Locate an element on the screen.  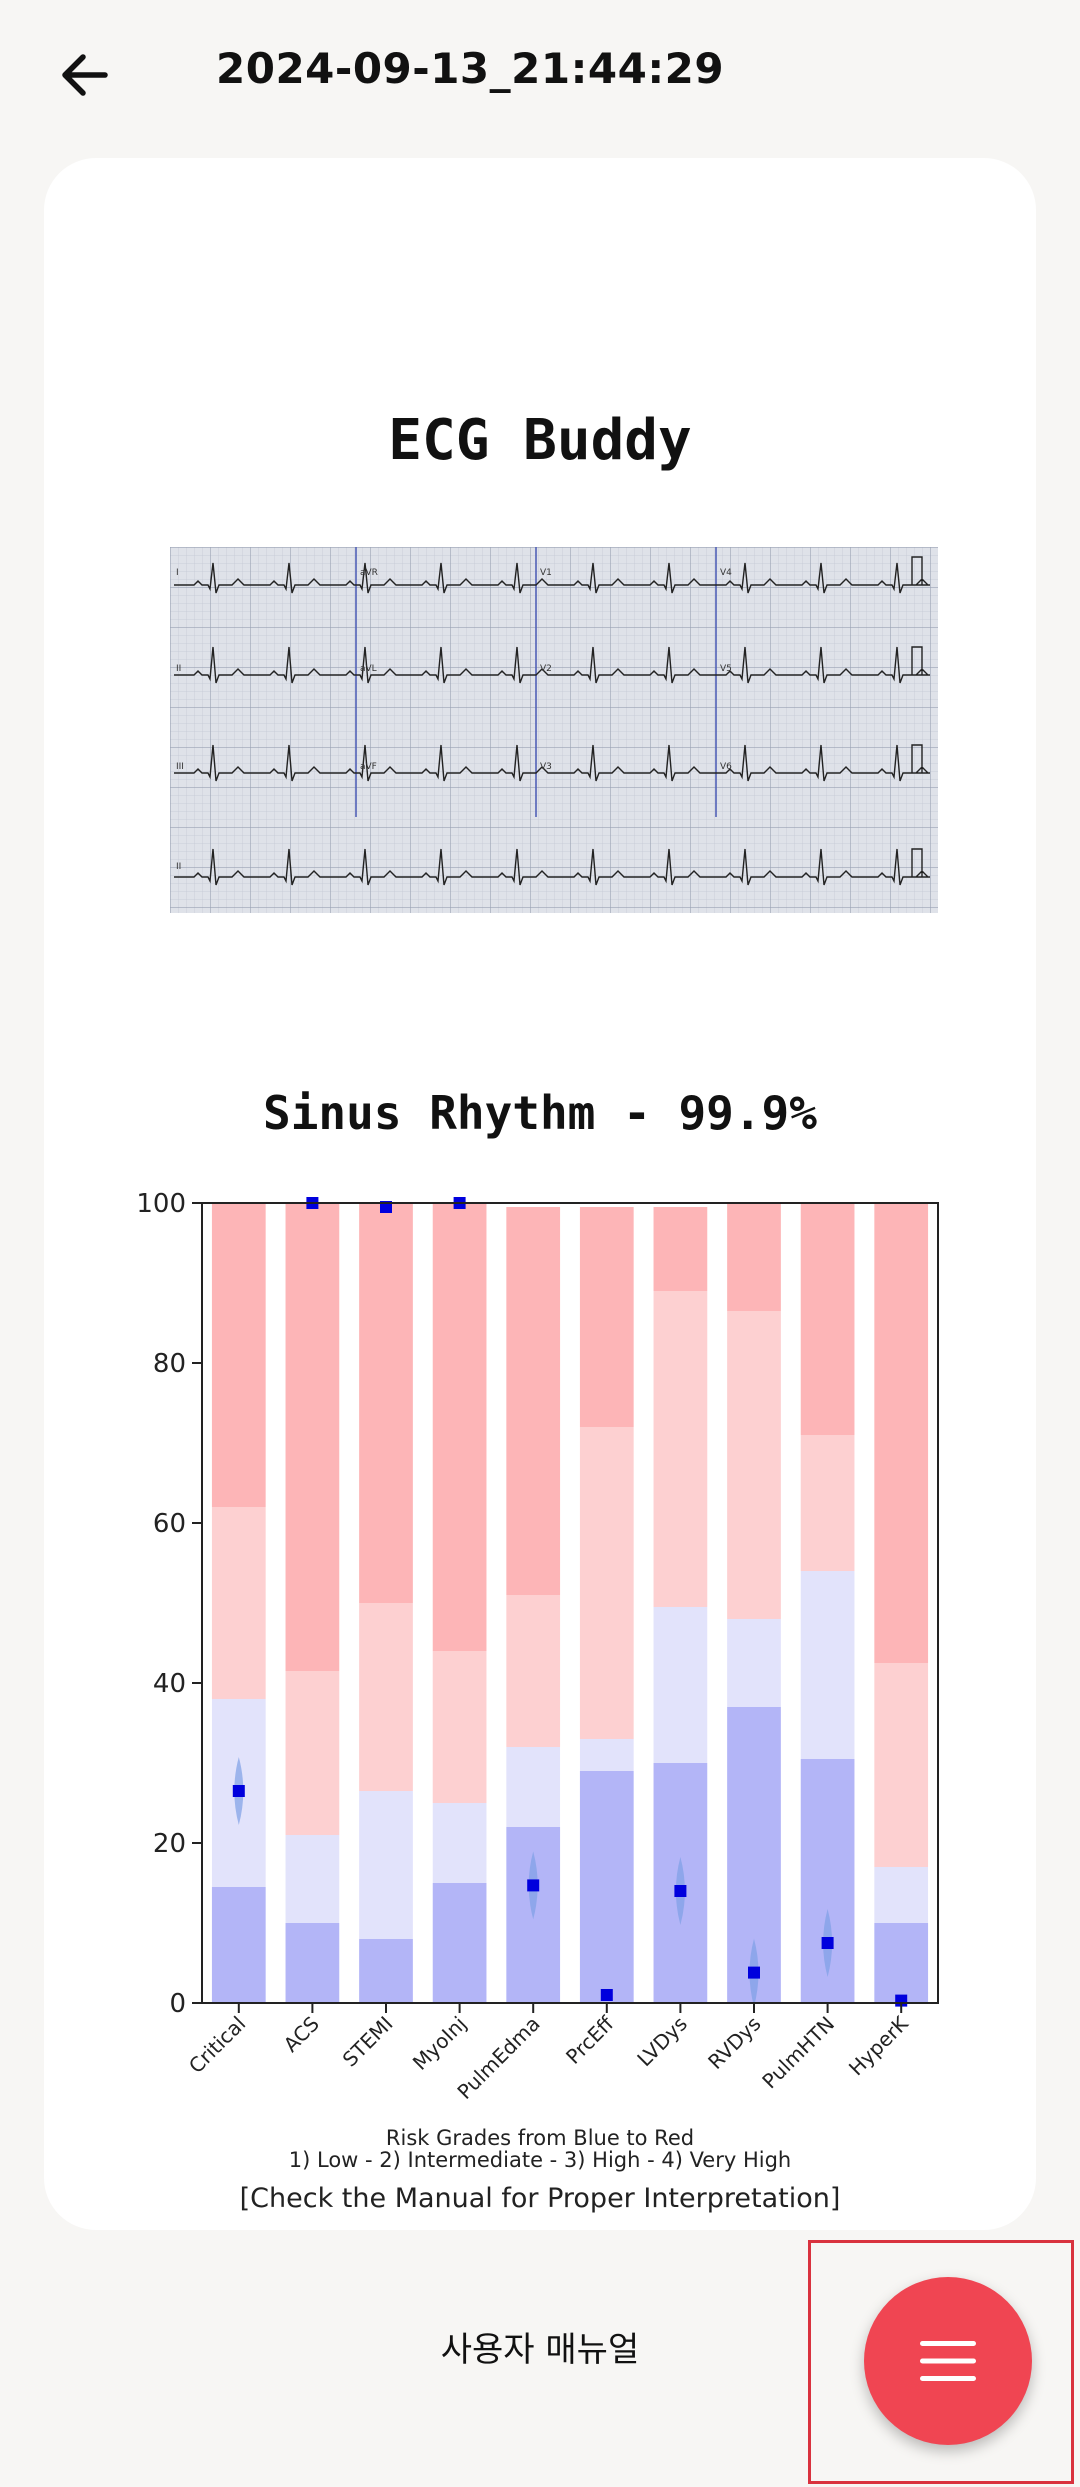
y-tick-label: 60 is located at coordinates (169, 1524).